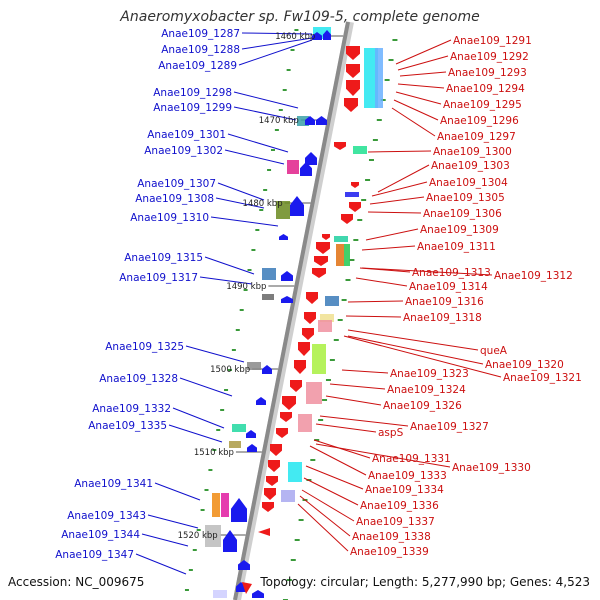 This screenshot has width=600, height=600. What do you see at coordinates (186, 135) in the screenshot?
I see `gene-label-left: Anae109_1301` at bounding box center [186, 135].